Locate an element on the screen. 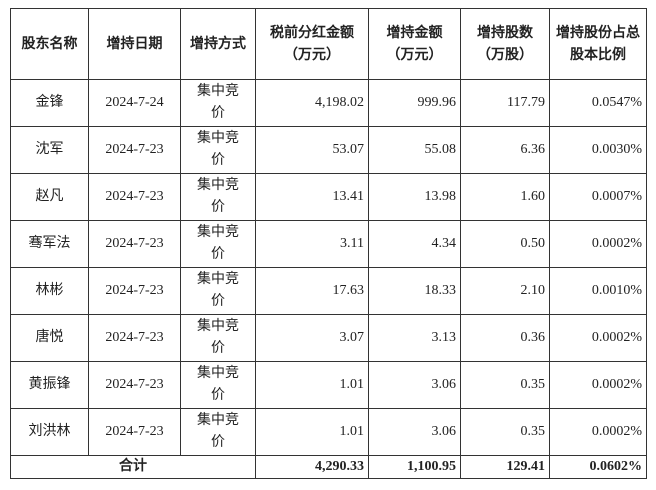 Image resolution: width=656 pixels, height=490 pixels. table-row: 刘洪林 2024-7-23 集中竞价 1.01 3.06 0.35 0.0002% is located at coordinates (328, 432).